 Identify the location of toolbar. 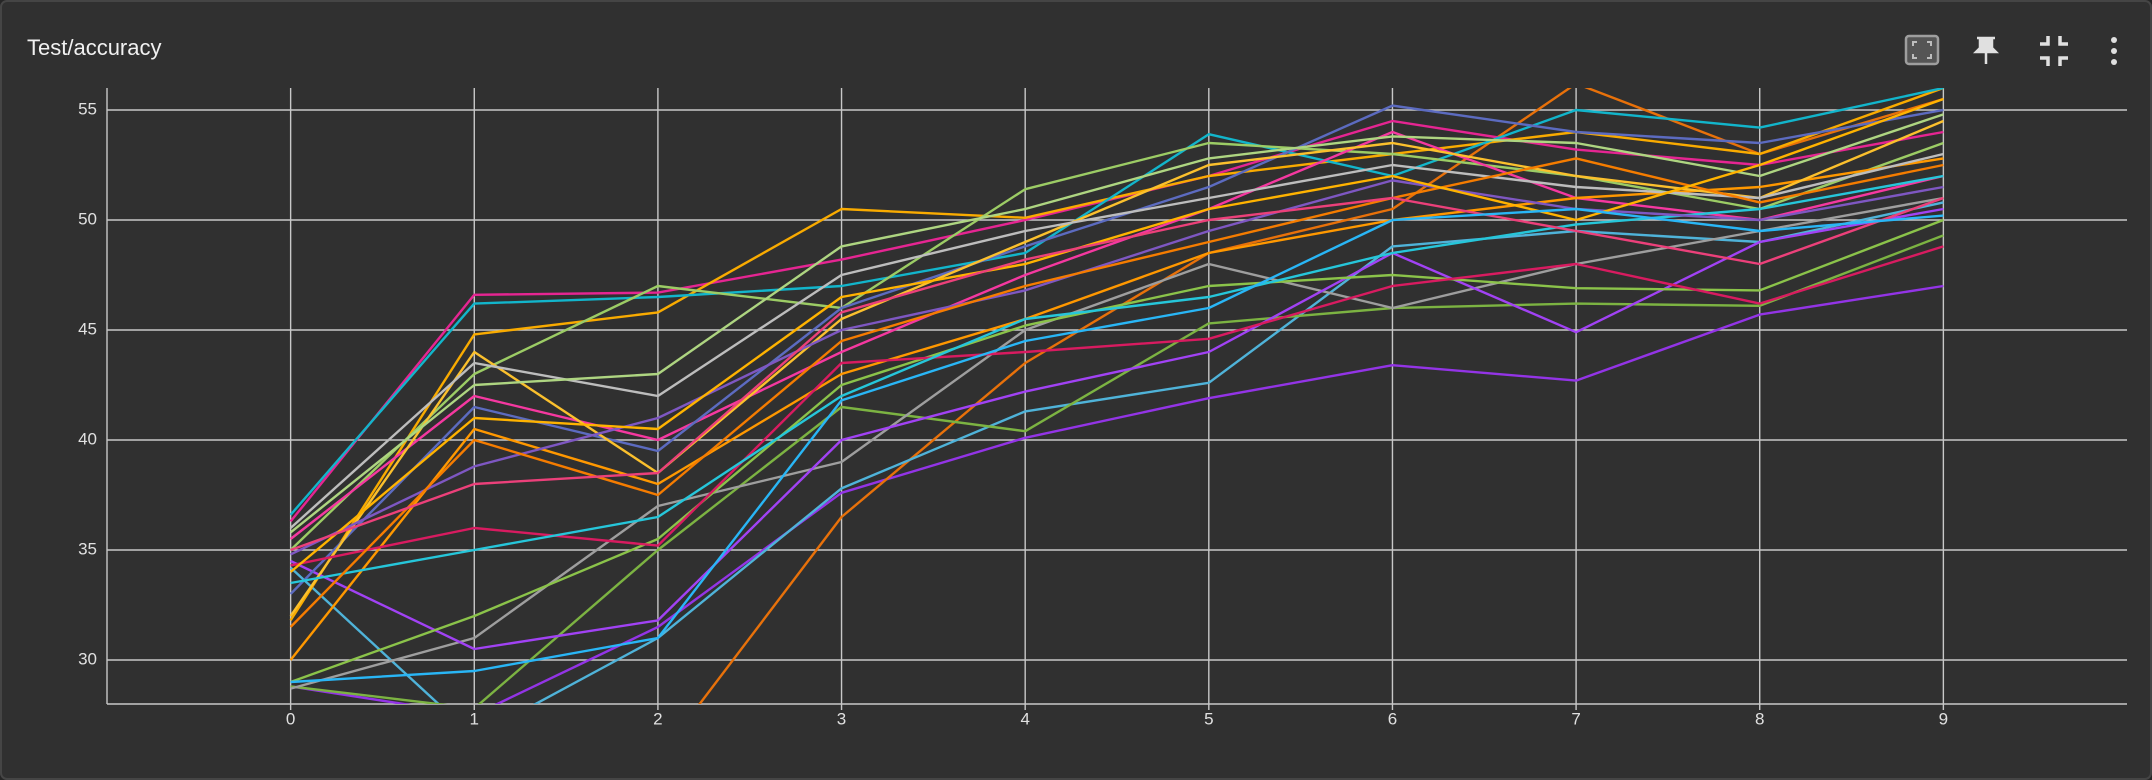
(2010, 50).